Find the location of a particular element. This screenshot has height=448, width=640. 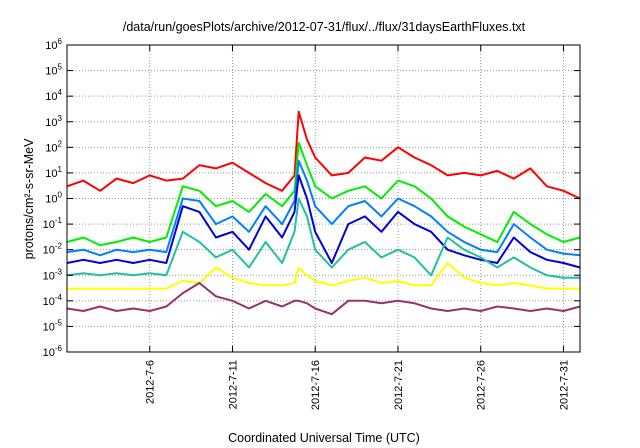

y-tick-label: 10⁻¹ is located at coordinates (53, 223).